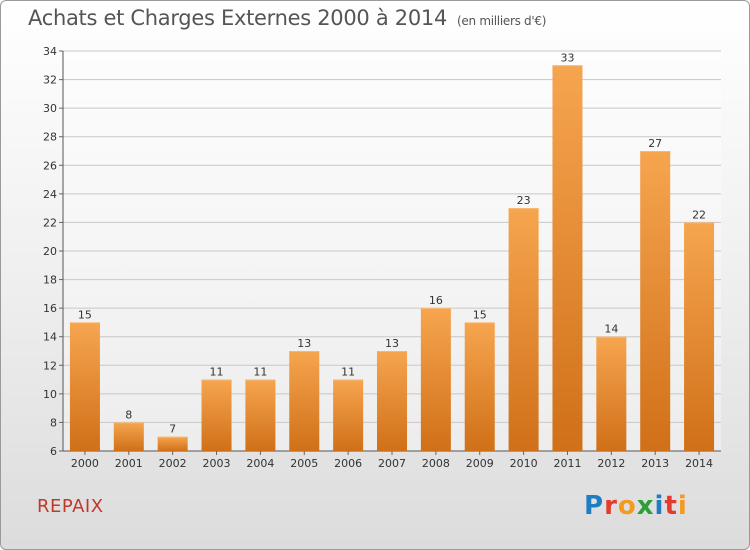  Describe the element at coordinates (128, 414) in the screenshot. I see `bar-value-label: 8` at that location.